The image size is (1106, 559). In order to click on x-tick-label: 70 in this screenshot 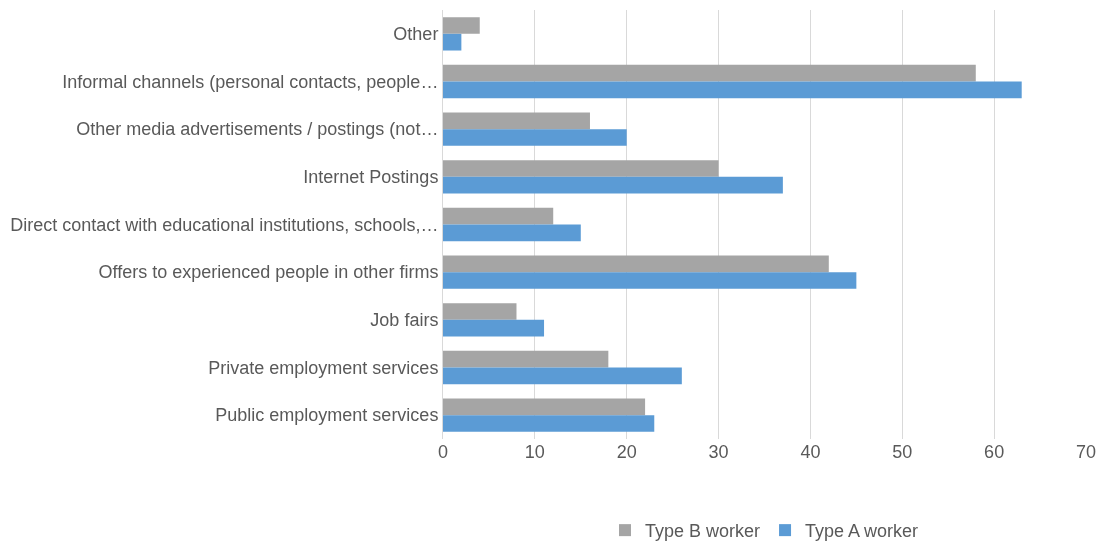, I will do `click(1086, 452)`.